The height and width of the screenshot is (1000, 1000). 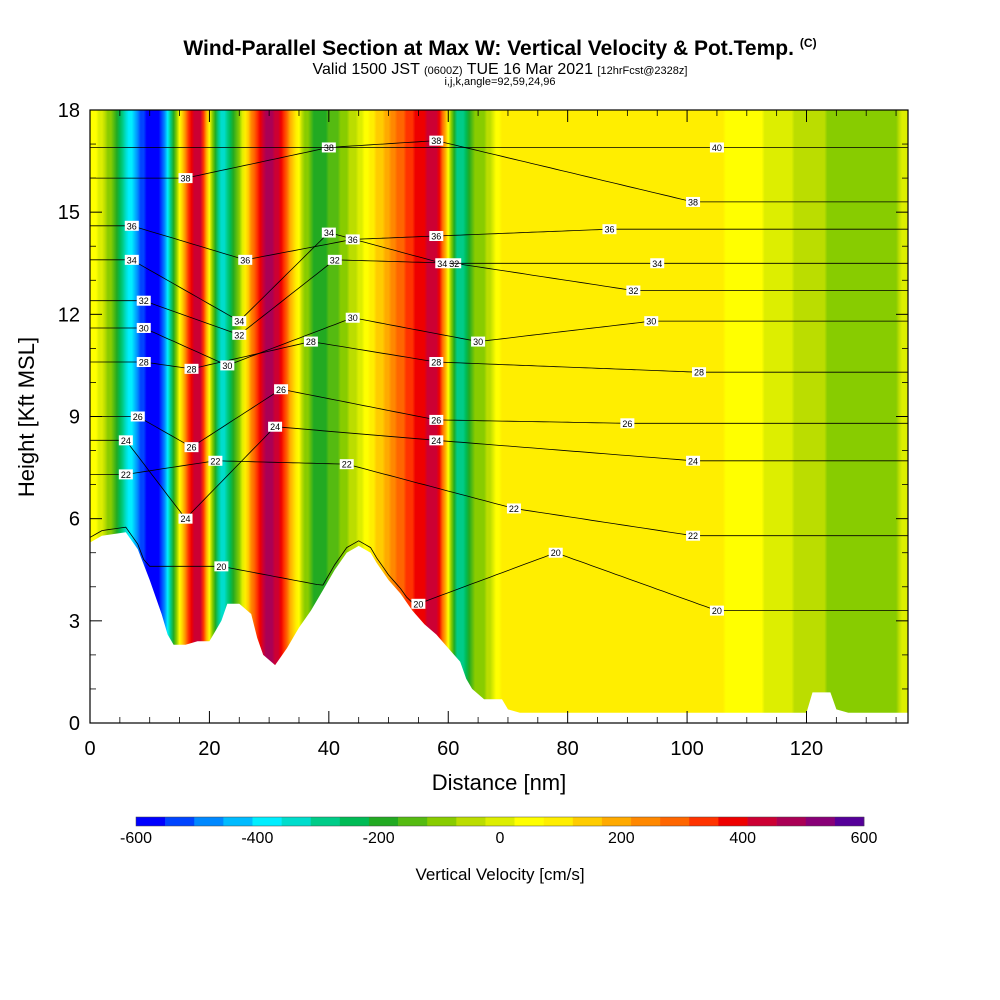 I want to click on y-tick-label: 18, so click(x=69, y=111).